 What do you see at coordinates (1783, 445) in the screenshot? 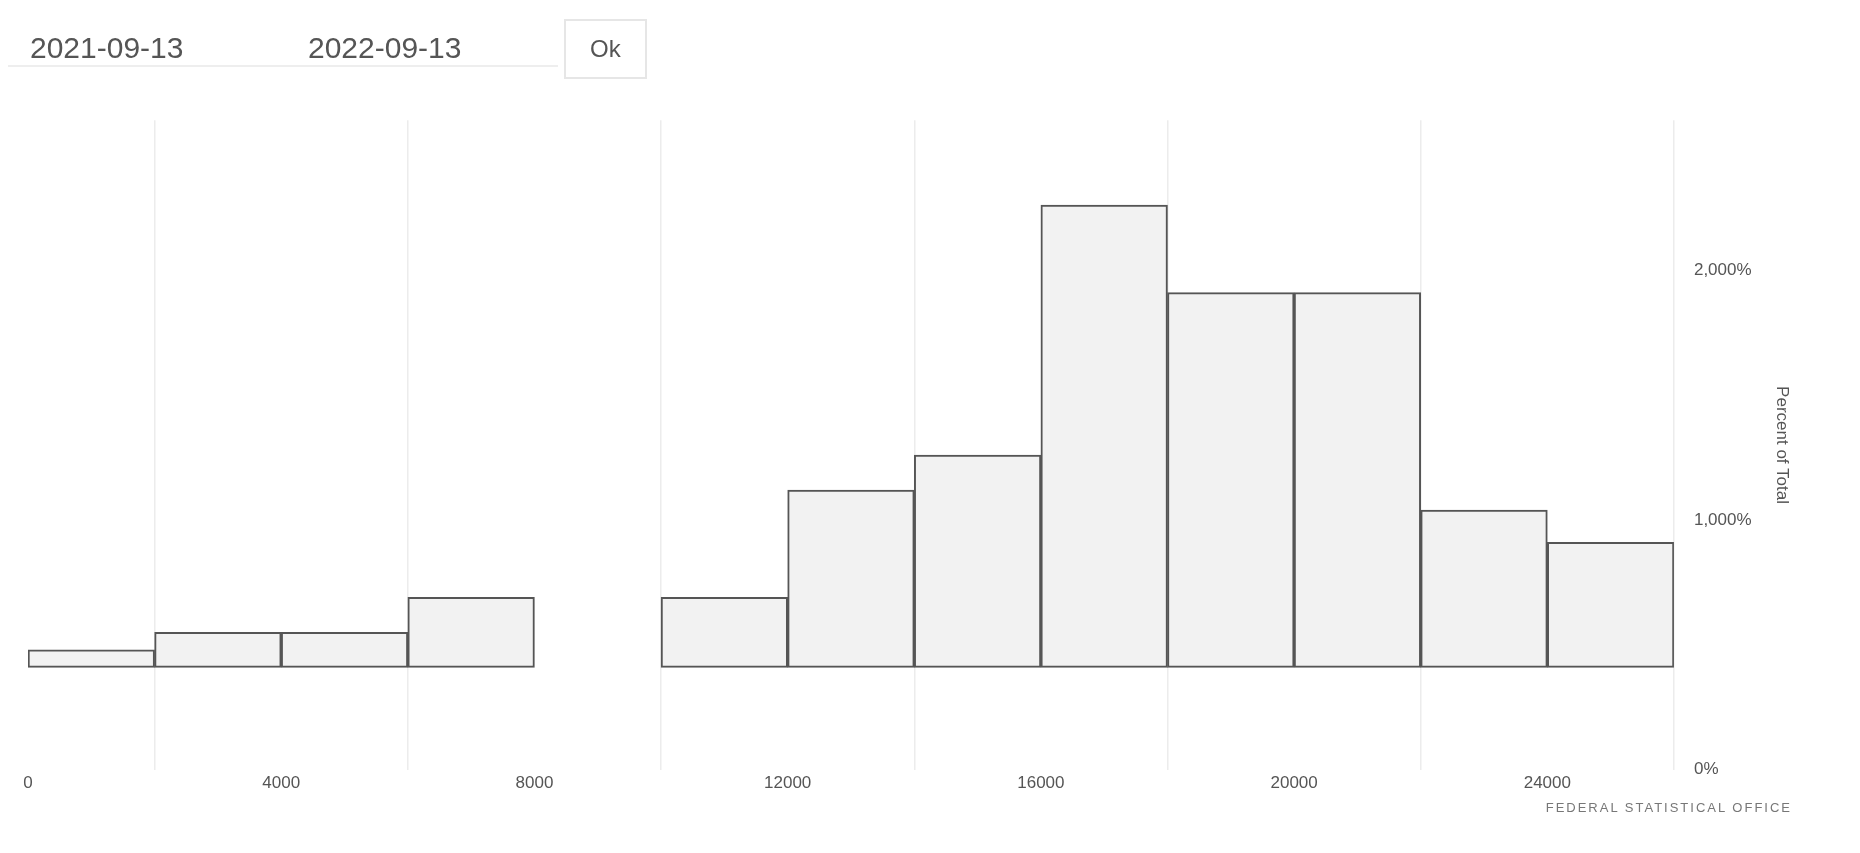
I see `y-axis-title: Percent of Total` at bounding box center [1783, 445].